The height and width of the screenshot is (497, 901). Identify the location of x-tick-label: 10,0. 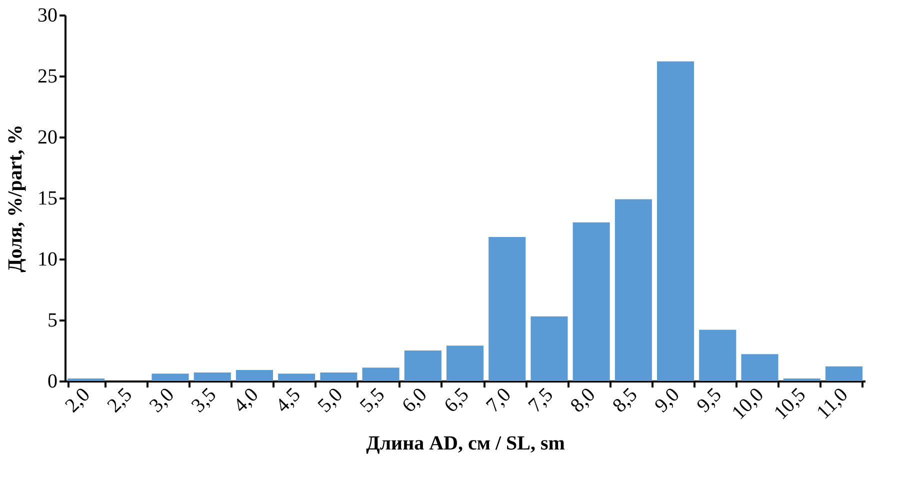
(748, 404).